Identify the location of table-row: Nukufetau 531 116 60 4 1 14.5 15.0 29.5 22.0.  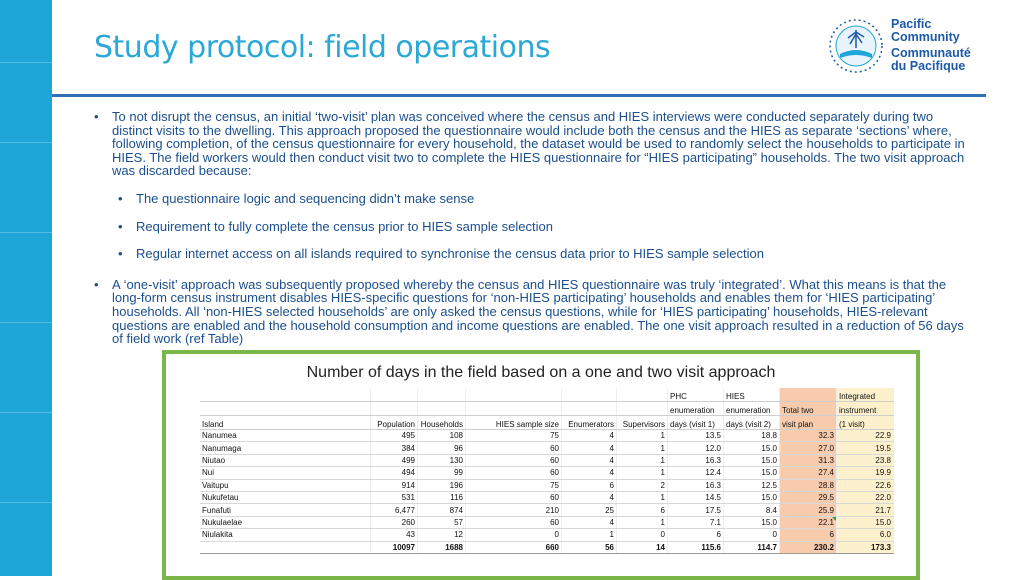
(547, 498).